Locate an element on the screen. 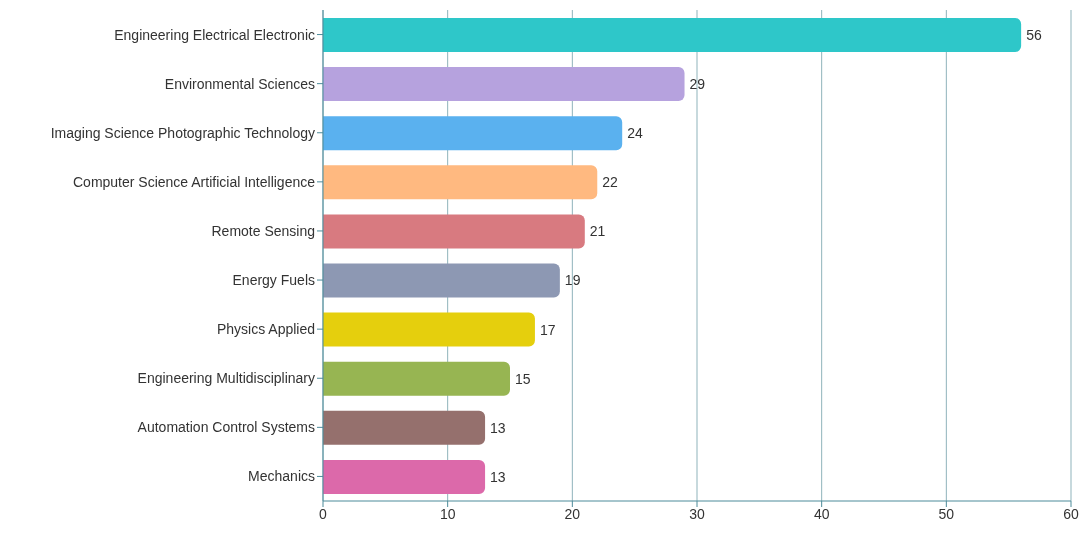  data-label: 24 is located at coordinates (635, 133).